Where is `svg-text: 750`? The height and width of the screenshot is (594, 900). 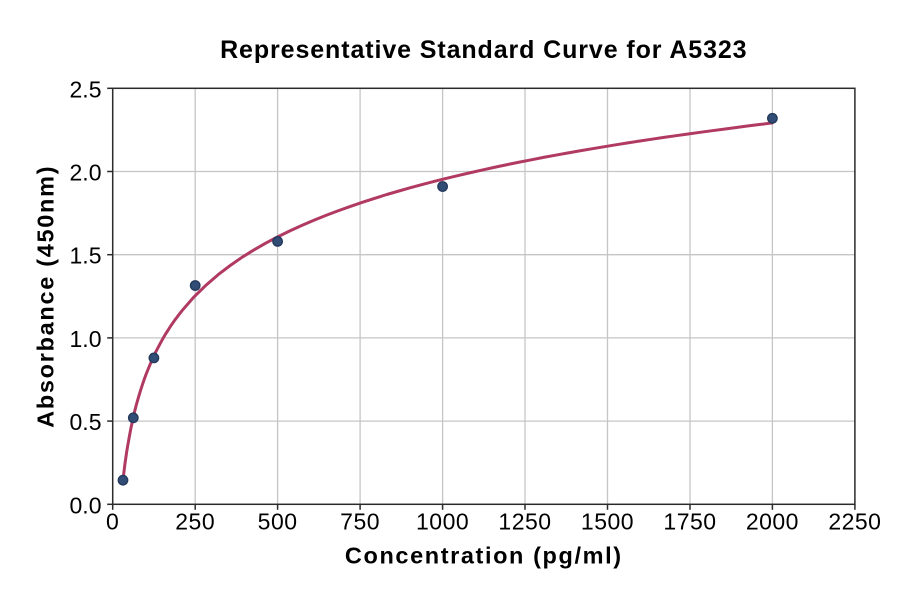
svg-text: 750 is located at coordinates (360, 522).